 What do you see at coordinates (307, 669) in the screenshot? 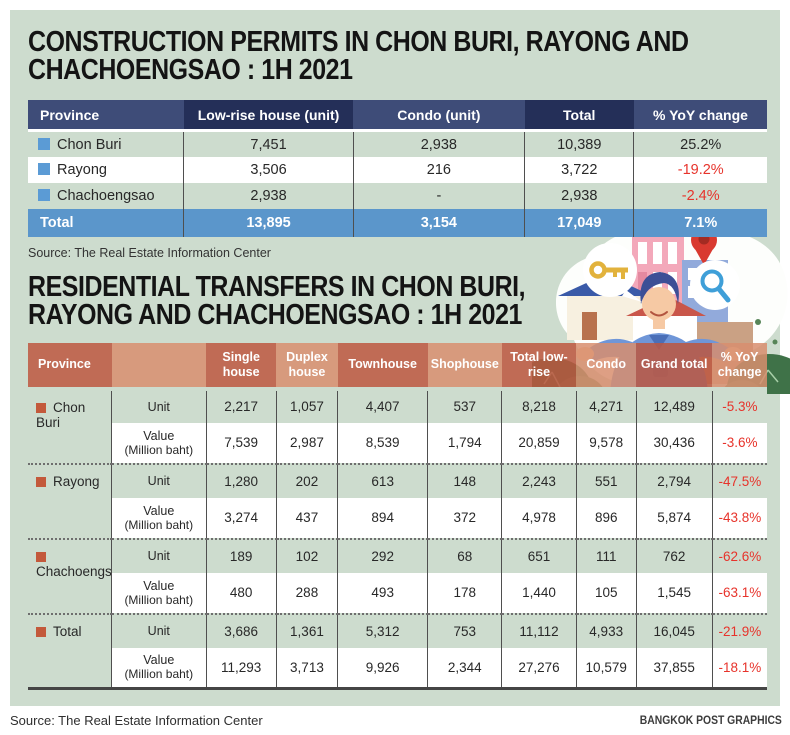
I see `cell: 3,713` at bounding box center [307, 669].